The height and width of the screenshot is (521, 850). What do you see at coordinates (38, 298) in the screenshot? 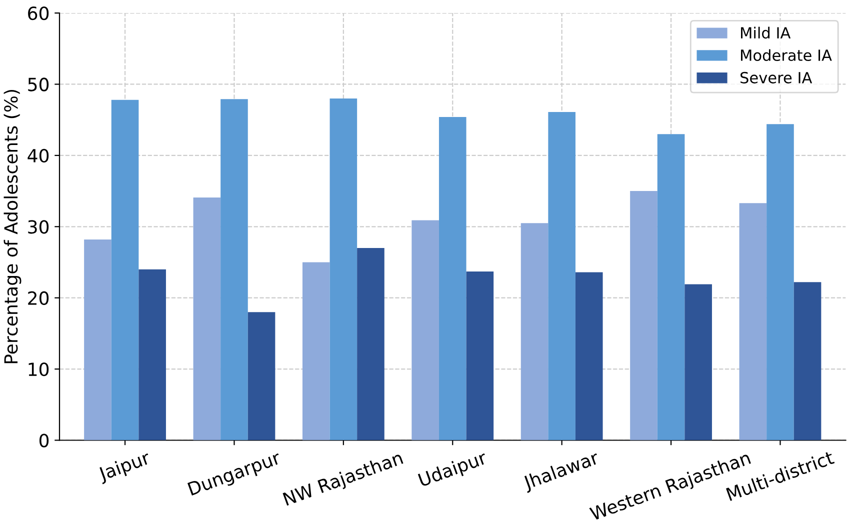
I see `y-tick-label: 20` at bounding box center [38, 298].